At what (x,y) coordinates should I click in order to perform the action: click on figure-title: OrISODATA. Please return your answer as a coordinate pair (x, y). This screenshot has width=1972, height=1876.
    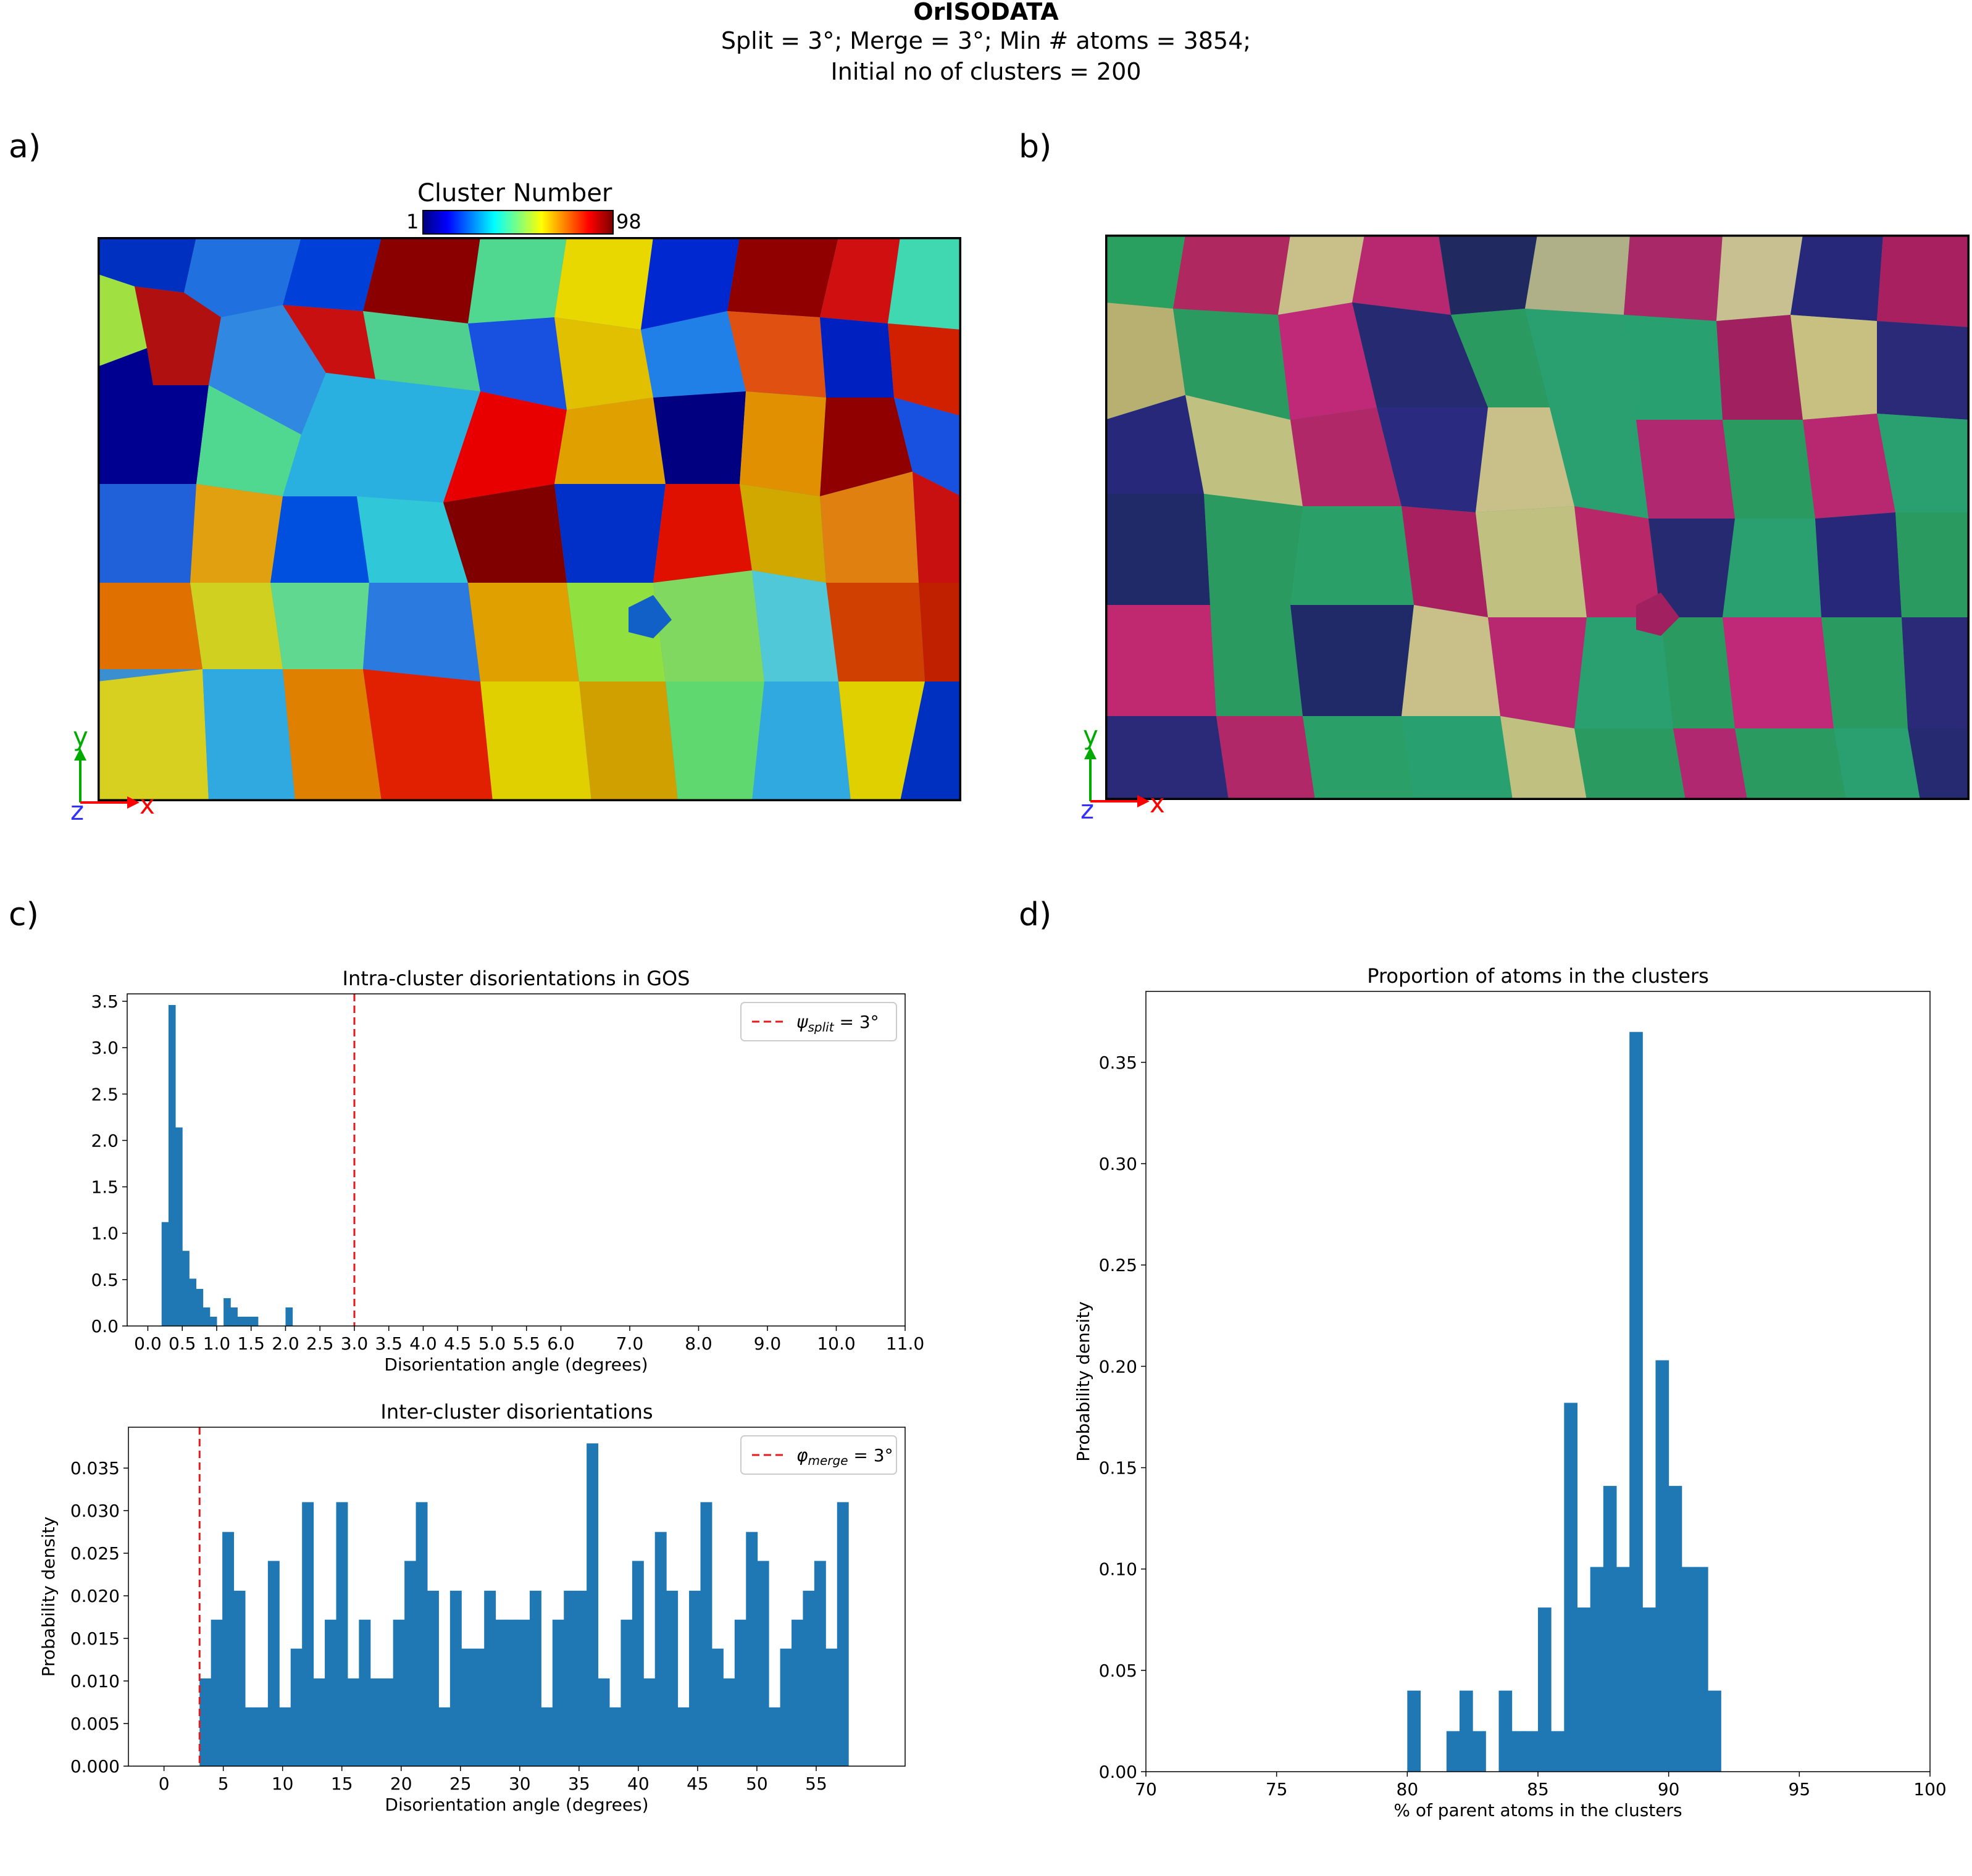
    Looking at the image, I should click on (986, 12).